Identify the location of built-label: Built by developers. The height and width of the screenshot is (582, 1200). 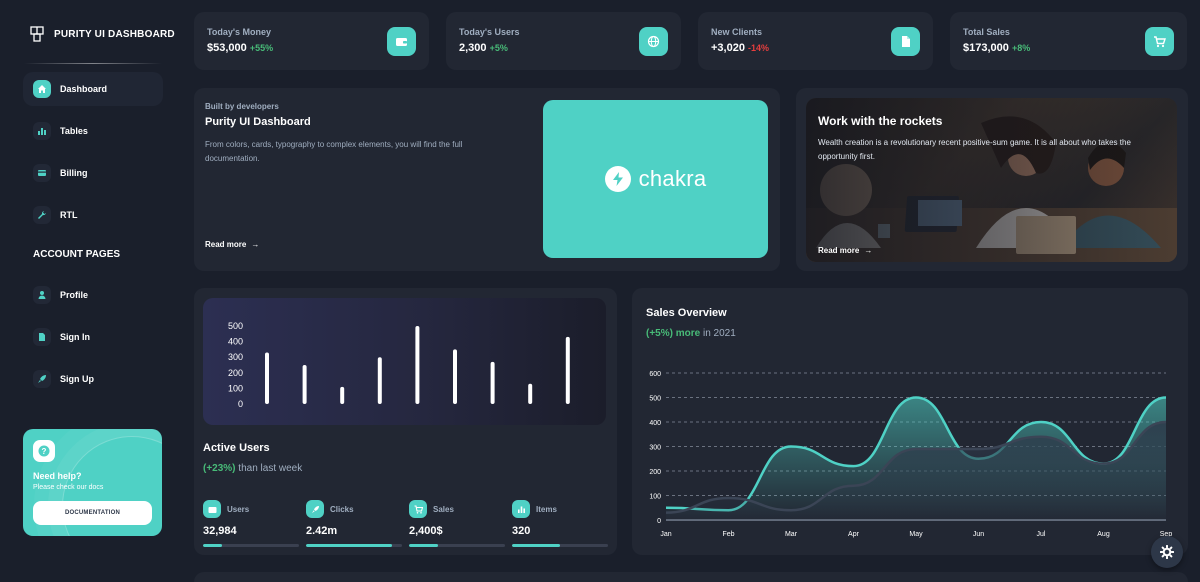
(242, 106).